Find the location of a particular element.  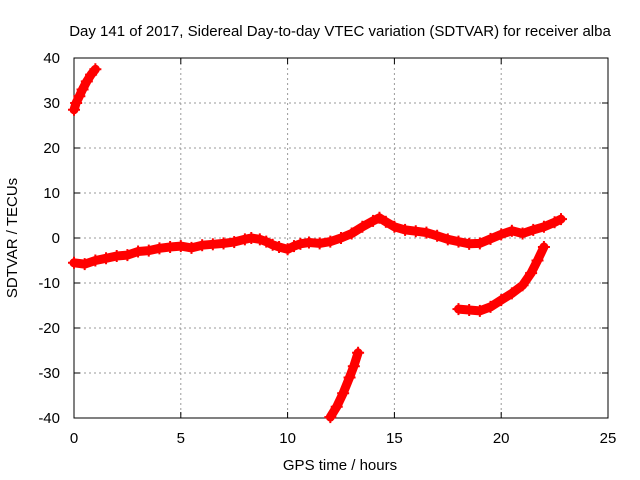

y-tick-label: 0 is located at coordinates (56, 238).